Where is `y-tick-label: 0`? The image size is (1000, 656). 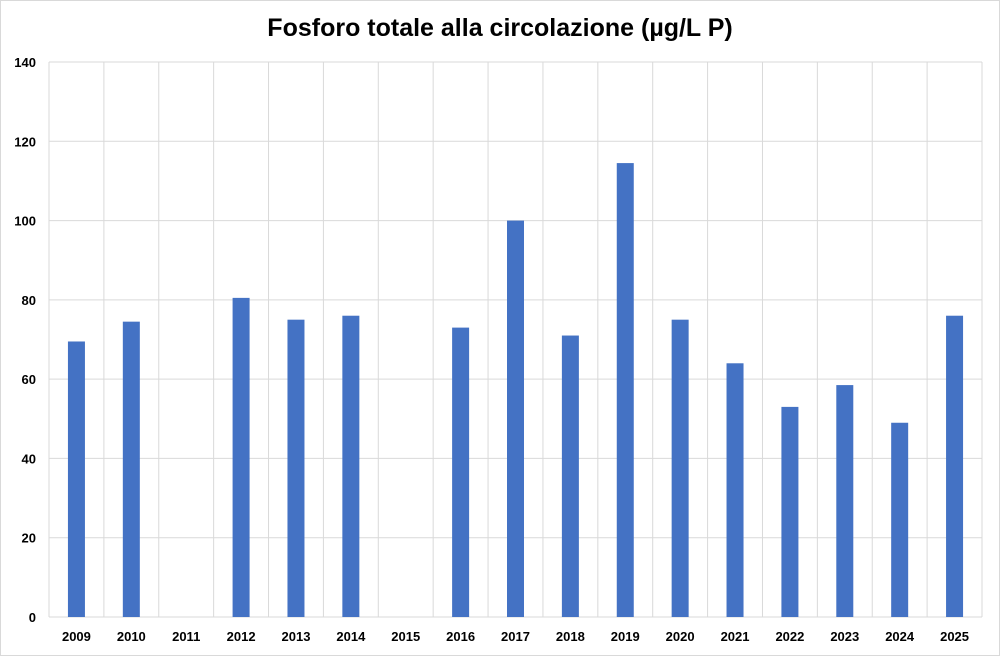 y-tick-label: 0 is located at coordinates (32, 617).